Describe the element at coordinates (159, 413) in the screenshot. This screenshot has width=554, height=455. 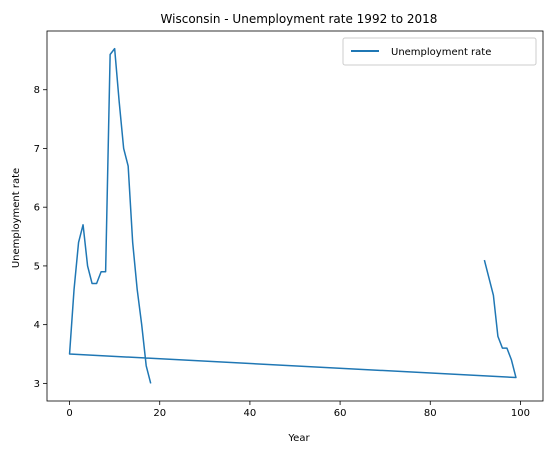
I see `x-tick-label: 20` at that location.